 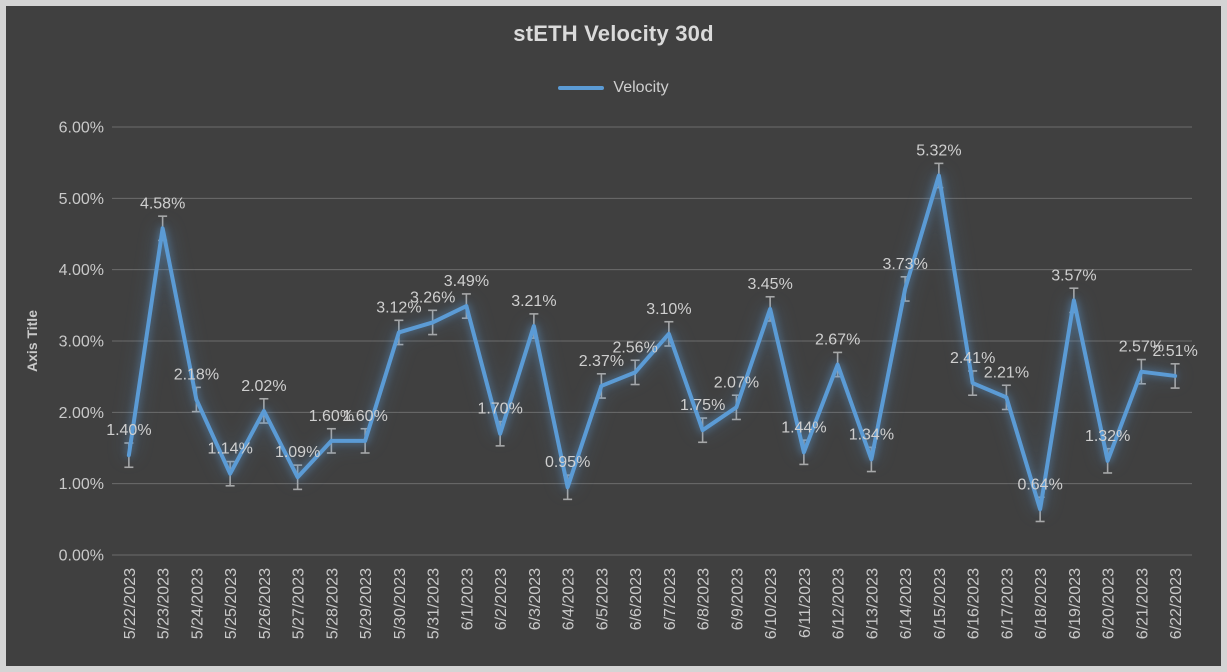 What do you see at coordinates (81, 270) in the screenshot?
I see `y-tick-label: 4.00%` at bounding box center [81, 270].